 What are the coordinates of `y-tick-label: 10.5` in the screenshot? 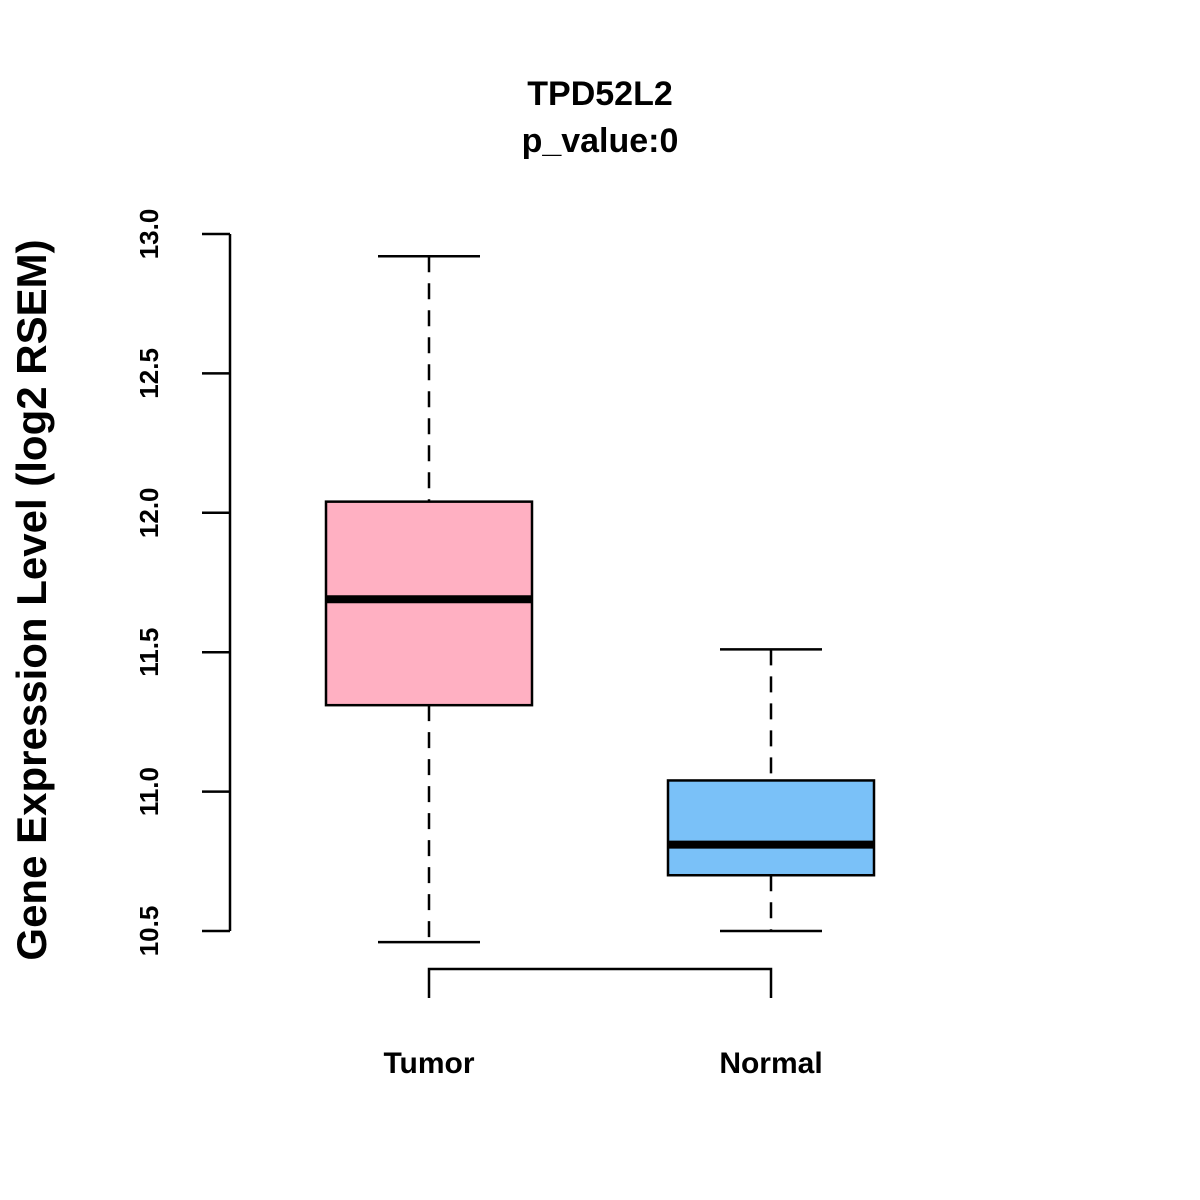 It's located at (149, 931).